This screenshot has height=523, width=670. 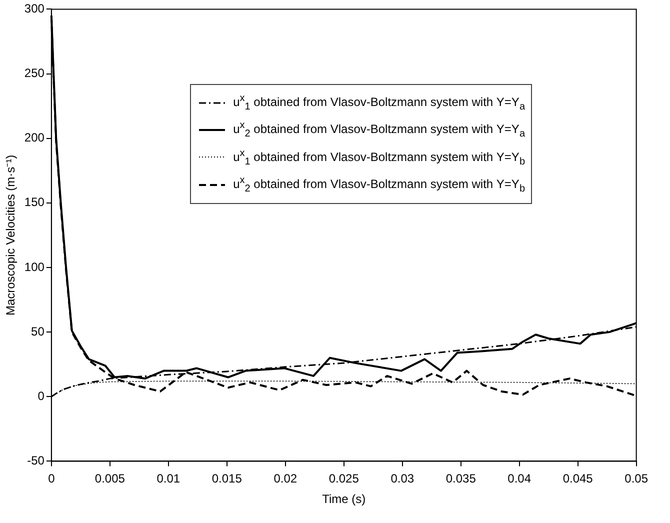 What do you see at coordinates (379, 130) in the screenshot?
I see `legend-label: u$^{x}$$_{2}$ obtained from Vlasov-Boltzmann system with Υ=Υ$_{a}$` at bounding box center [379, 130].